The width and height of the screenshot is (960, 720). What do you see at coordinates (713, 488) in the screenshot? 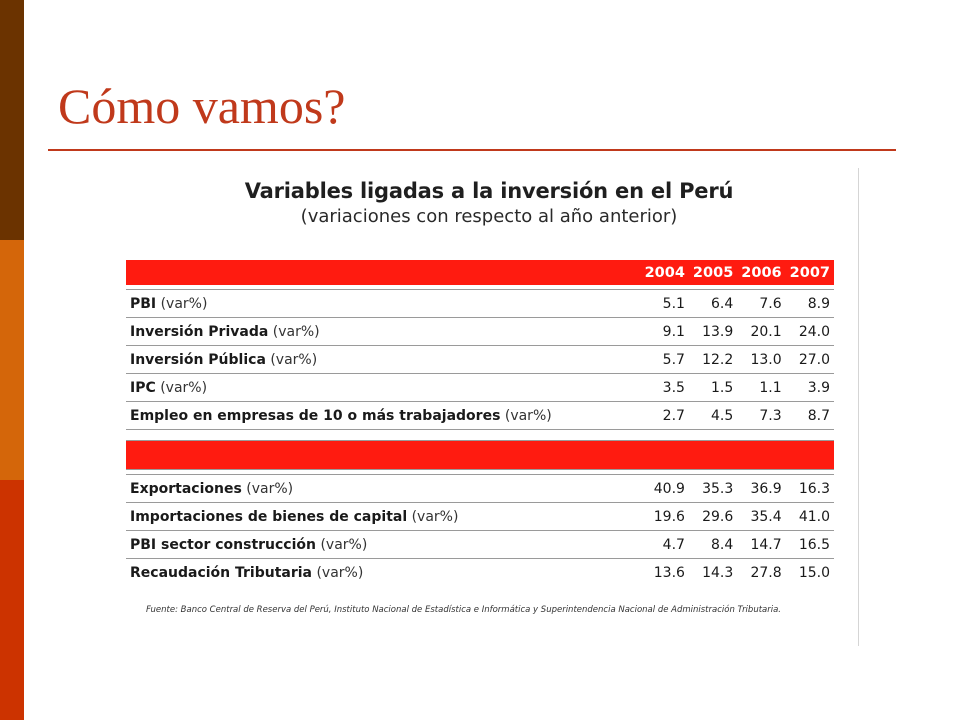
I see `cell-value: 35.3` at bounding box center [713, 488].